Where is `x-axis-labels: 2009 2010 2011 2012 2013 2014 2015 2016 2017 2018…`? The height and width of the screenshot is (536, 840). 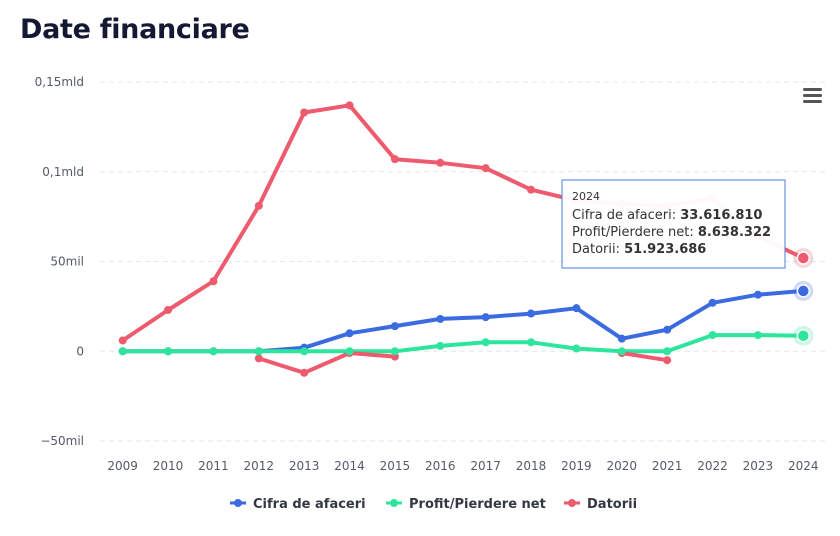
x-axis-labels: 2009 2010 2011 2012 2013 2014 2015 2016 2017 2018… is located at coordinates (462, 466).